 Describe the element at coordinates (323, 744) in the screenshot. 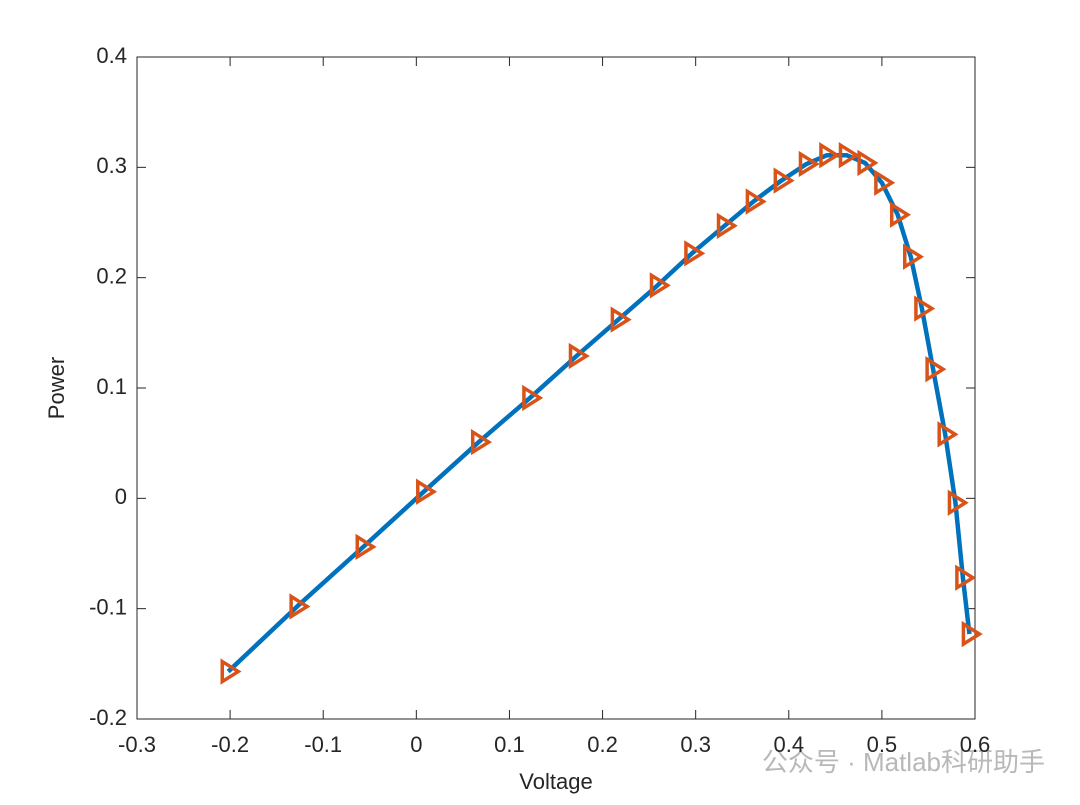

I see `x-tick-label: -0.1` at that location.